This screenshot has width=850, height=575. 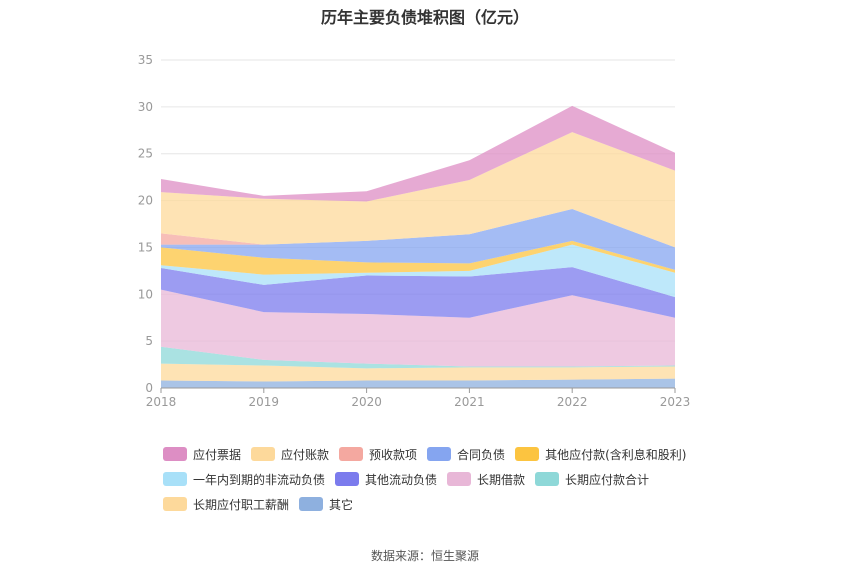 What do you see at coordinates (149, 388) in the screenshot?
I see `y-tick-label: 0` at bounding box center [149, 388].